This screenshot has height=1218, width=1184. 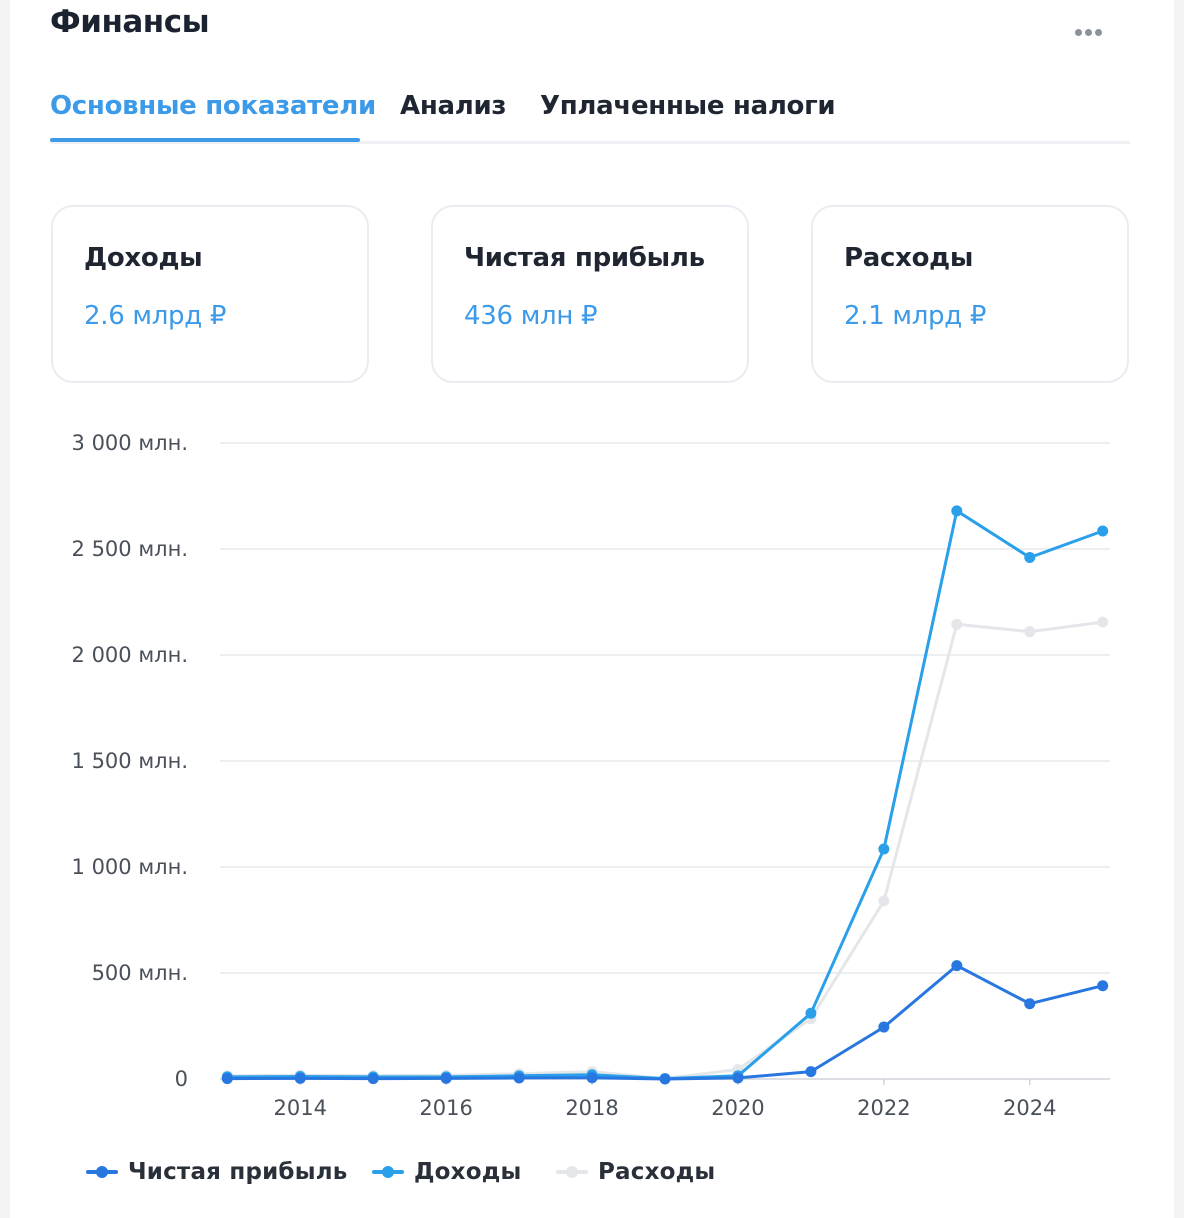 I want to click on y-tick-label: 3 000 млн., so click(x=130, y=443).